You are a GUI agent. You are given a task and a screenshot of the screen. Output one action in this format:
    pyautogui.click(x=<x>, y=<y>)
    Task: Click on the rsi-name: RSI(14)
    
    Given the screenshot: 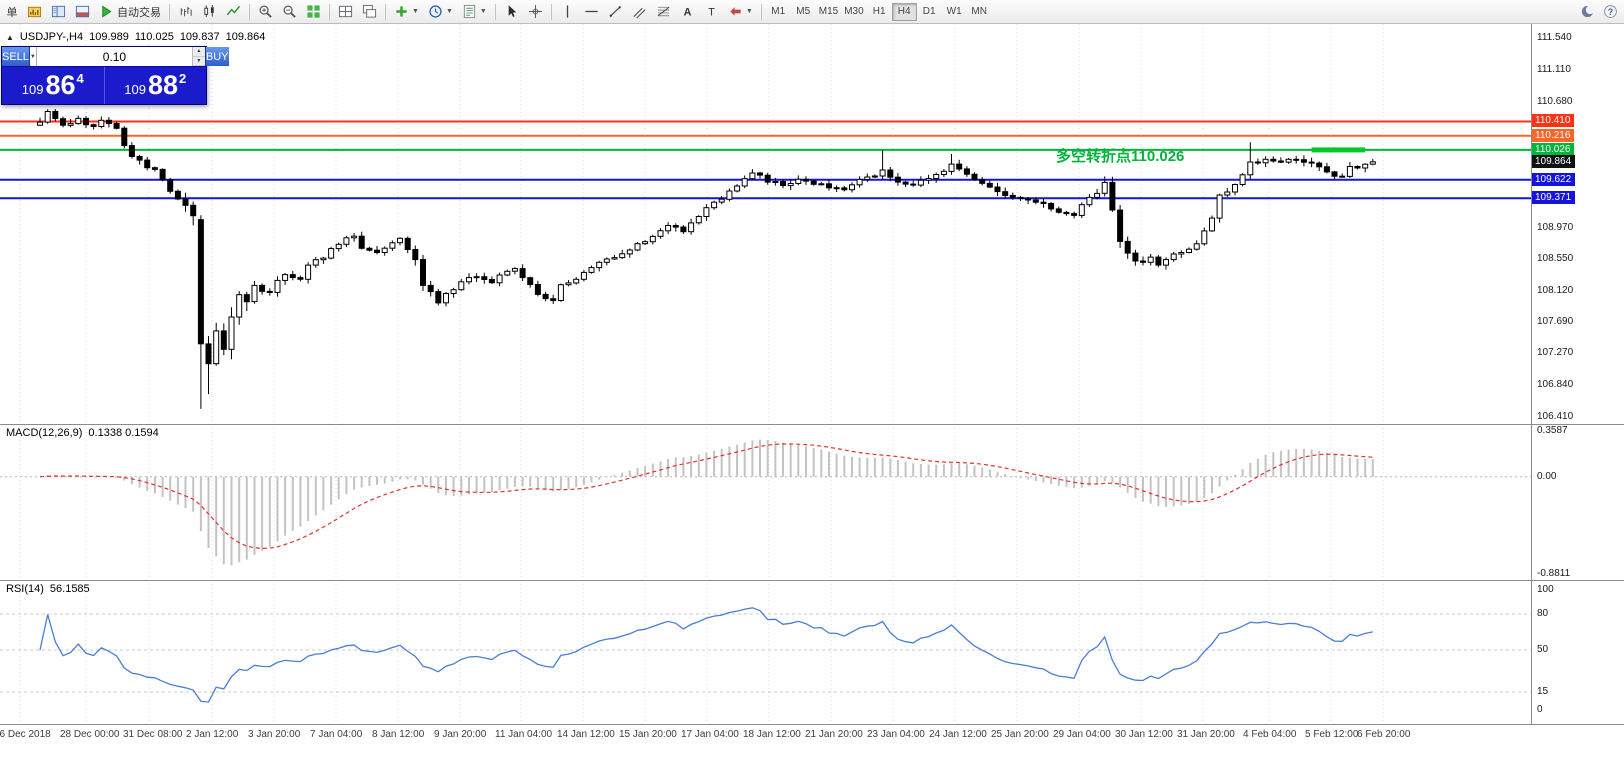 What is the action you would take?
    pyautogui.click(x=25, y=589)
    